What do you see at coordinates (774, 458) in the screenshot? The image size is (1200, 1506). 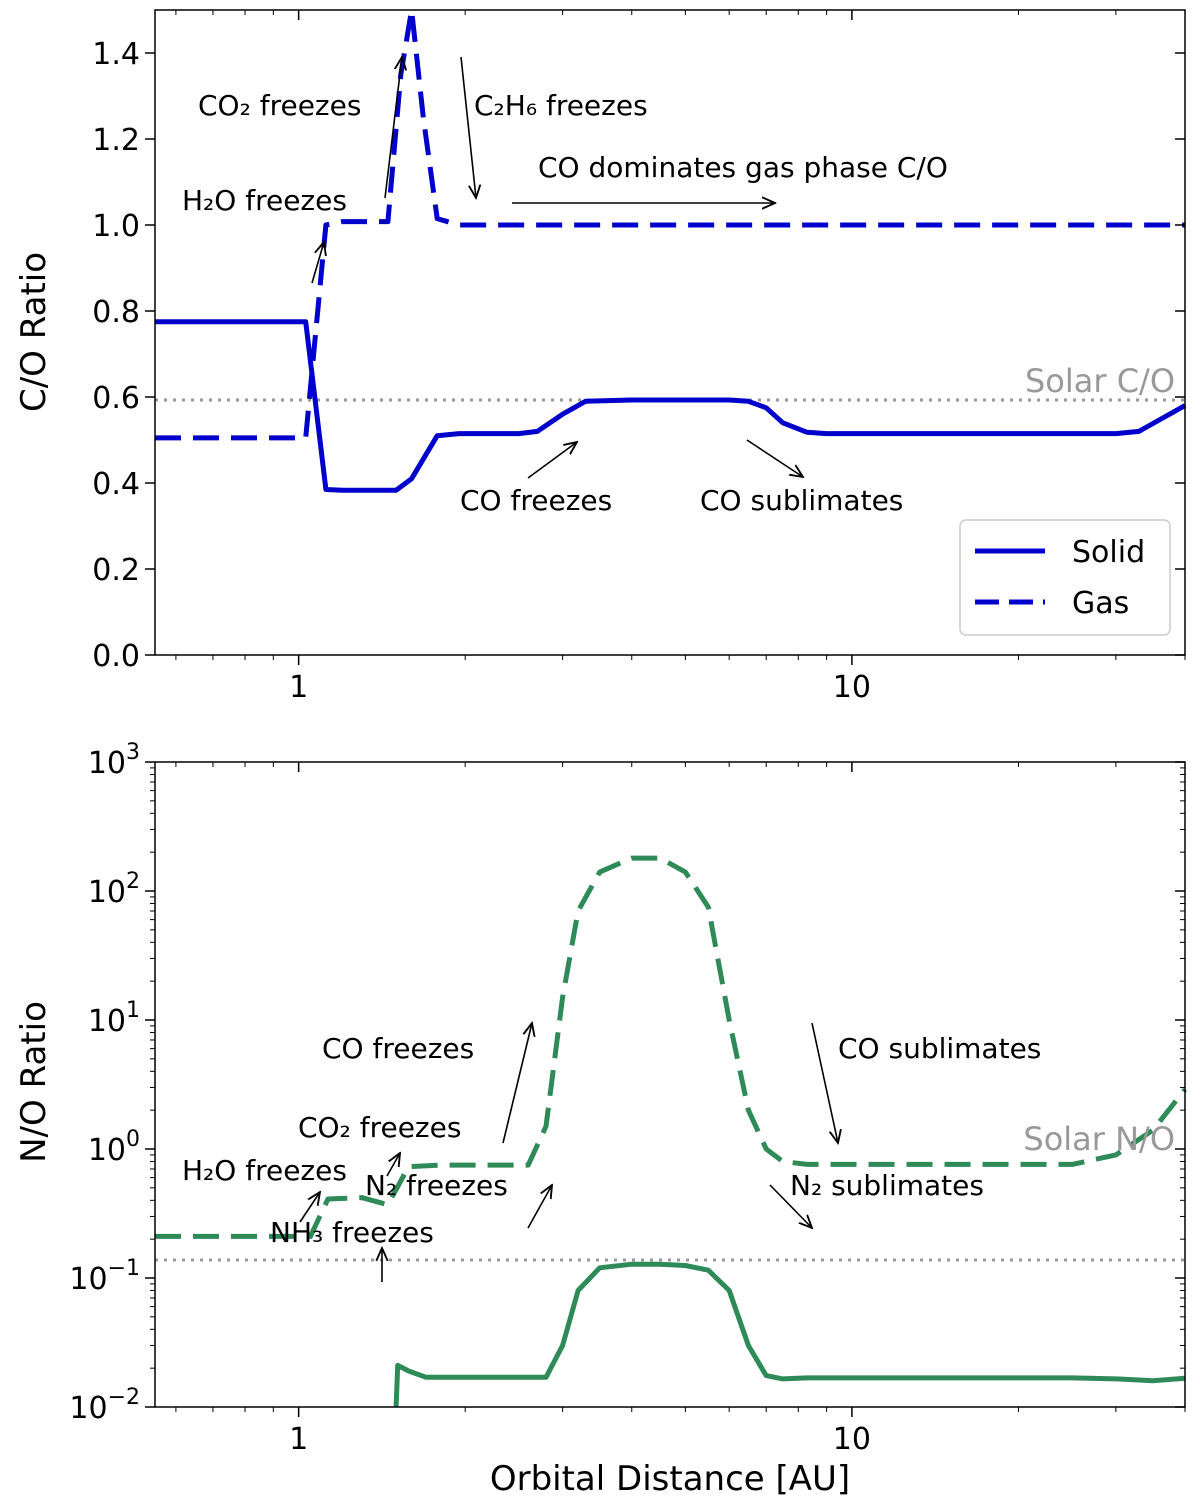 I see `co-arrow-co-sublimates` at bounding box center [774, 458].